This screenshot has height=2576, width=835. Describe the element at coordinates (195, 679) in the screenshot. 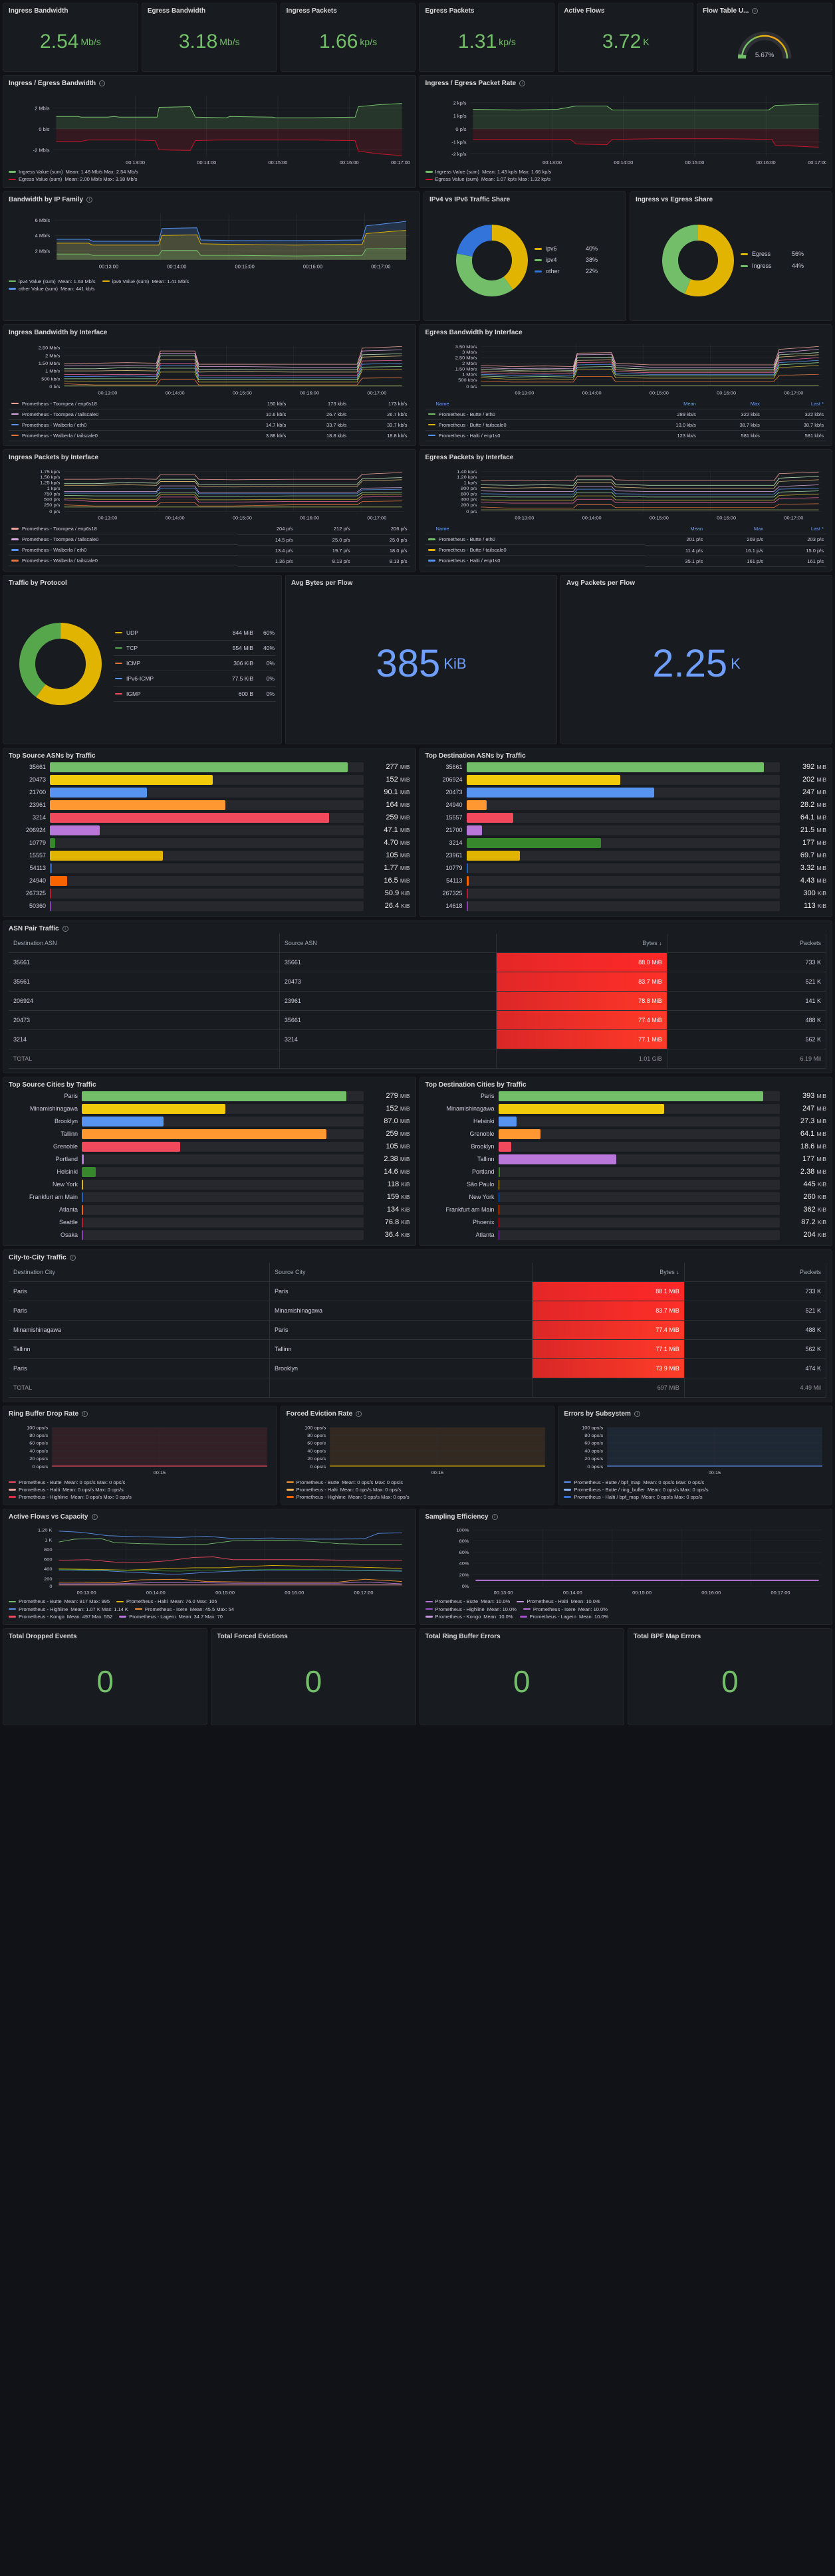

I see `protocol-legend-item: IPv6-ICMP 77.5 KiB 0%` at that location.